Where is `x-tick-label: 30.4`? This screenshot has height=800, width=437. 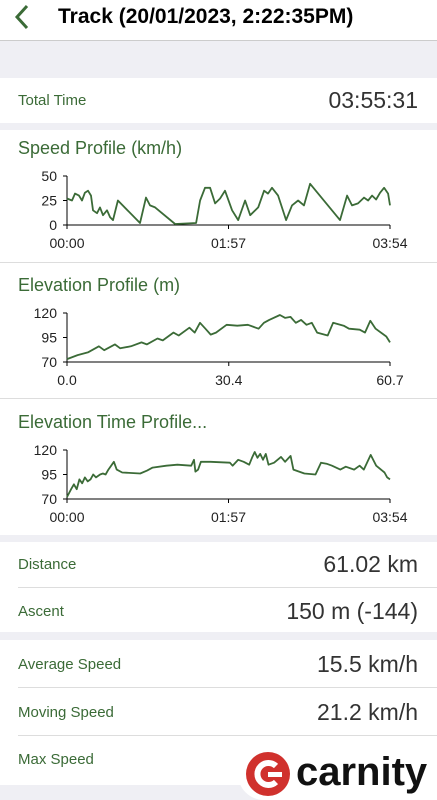 x-tick-label: 30.4 is located at coordinates (228, 380).